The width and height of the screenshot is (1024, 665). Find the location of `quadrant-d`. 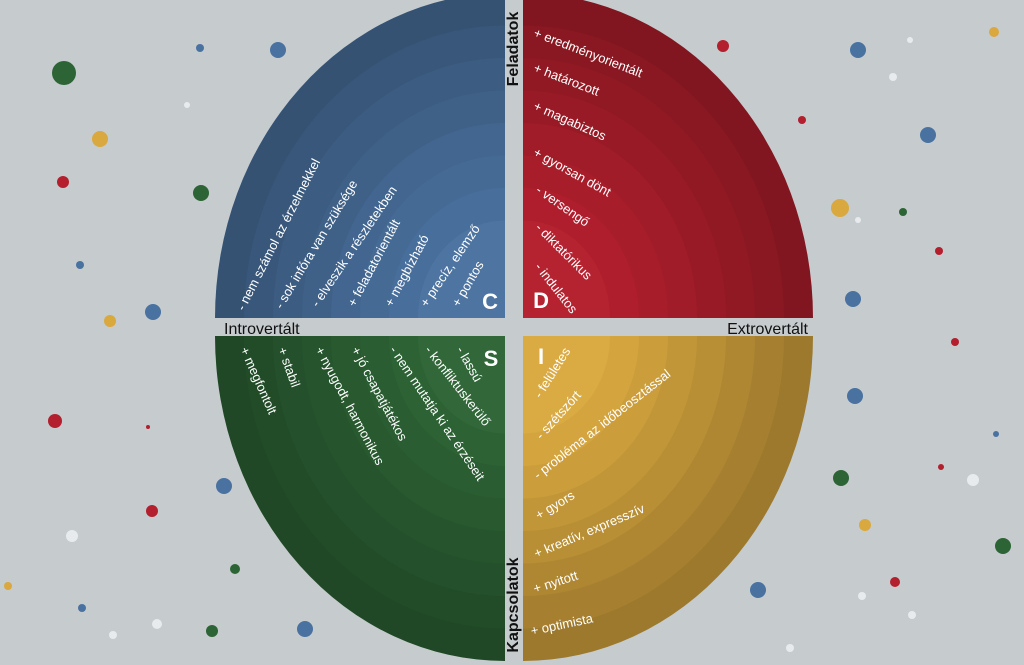

quadrant-d is located at coordinates (668, 159).